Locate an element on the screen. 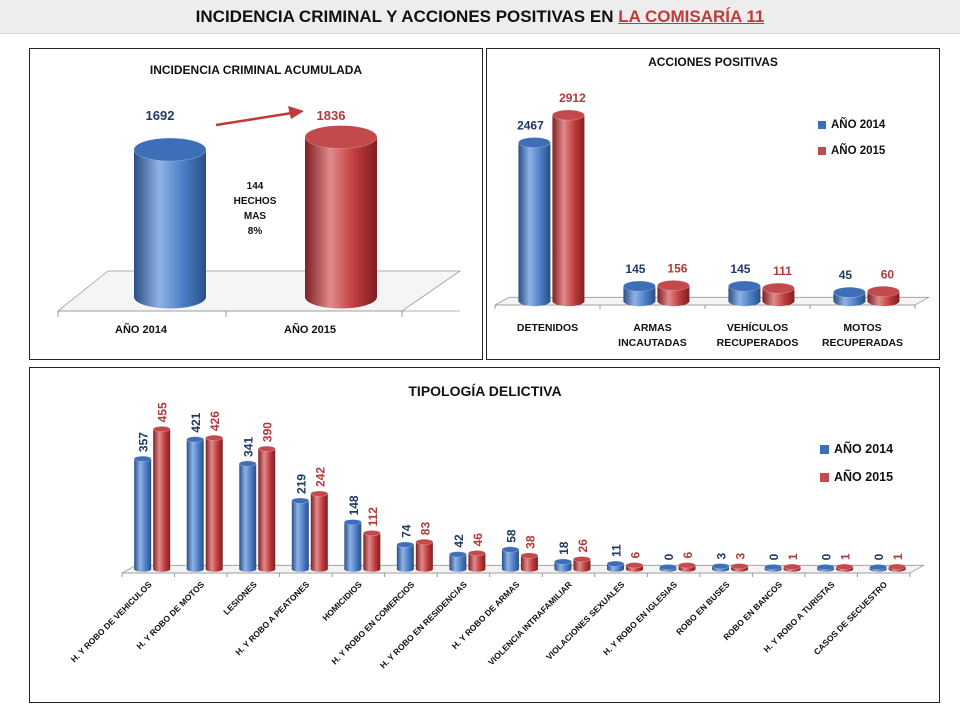  data-label: 26 is located at coordinates (583, 546).